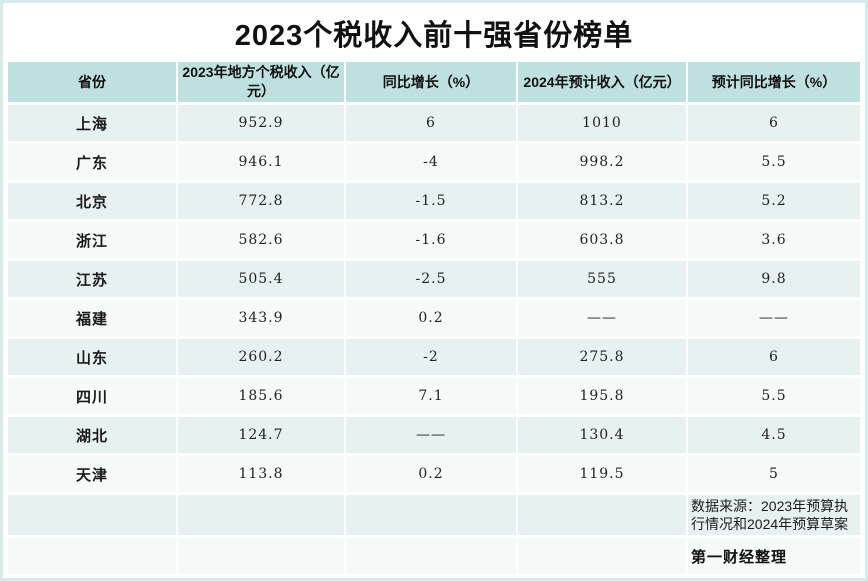 The image size is (868, 581). What do you see at coordinates (602, 162) in the screenshot?
I see `cell-value: 998.2` at bounding box center [602, 162].